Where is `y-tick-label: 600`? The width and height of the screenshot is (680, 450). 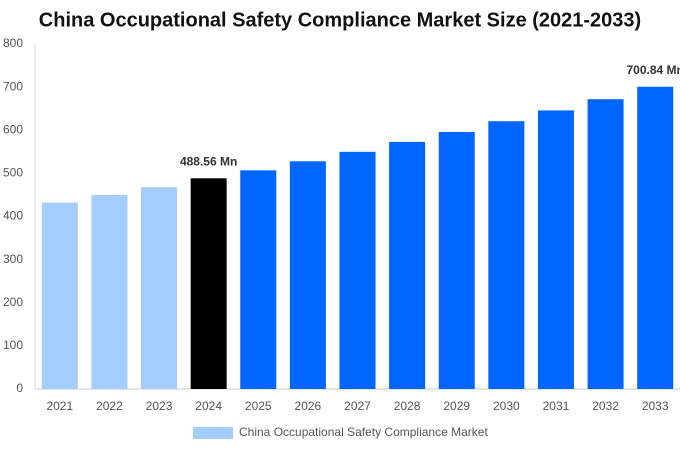
y-tick-label: 600 is located at coordinates (13, 129).